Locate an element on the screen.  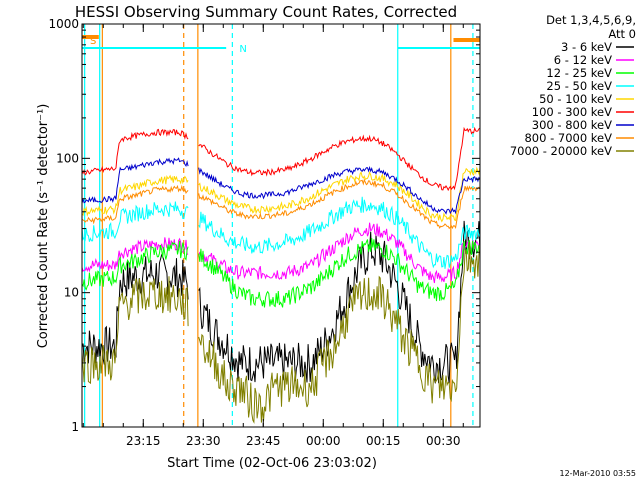
x-tick-label: 00:00 is located at coordinates (323, 441).